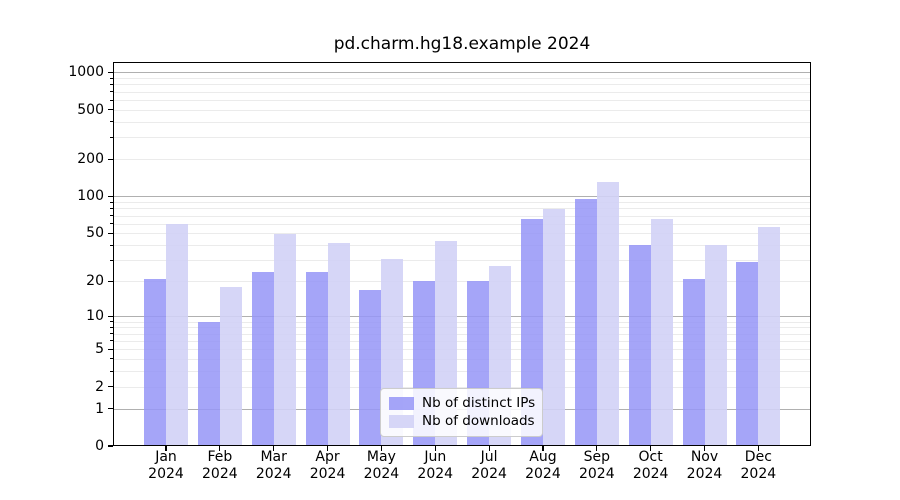  Describe the element at coordinates (90, 159) in the screenshot. I see `y-axis-tick-label: 200` at that location.